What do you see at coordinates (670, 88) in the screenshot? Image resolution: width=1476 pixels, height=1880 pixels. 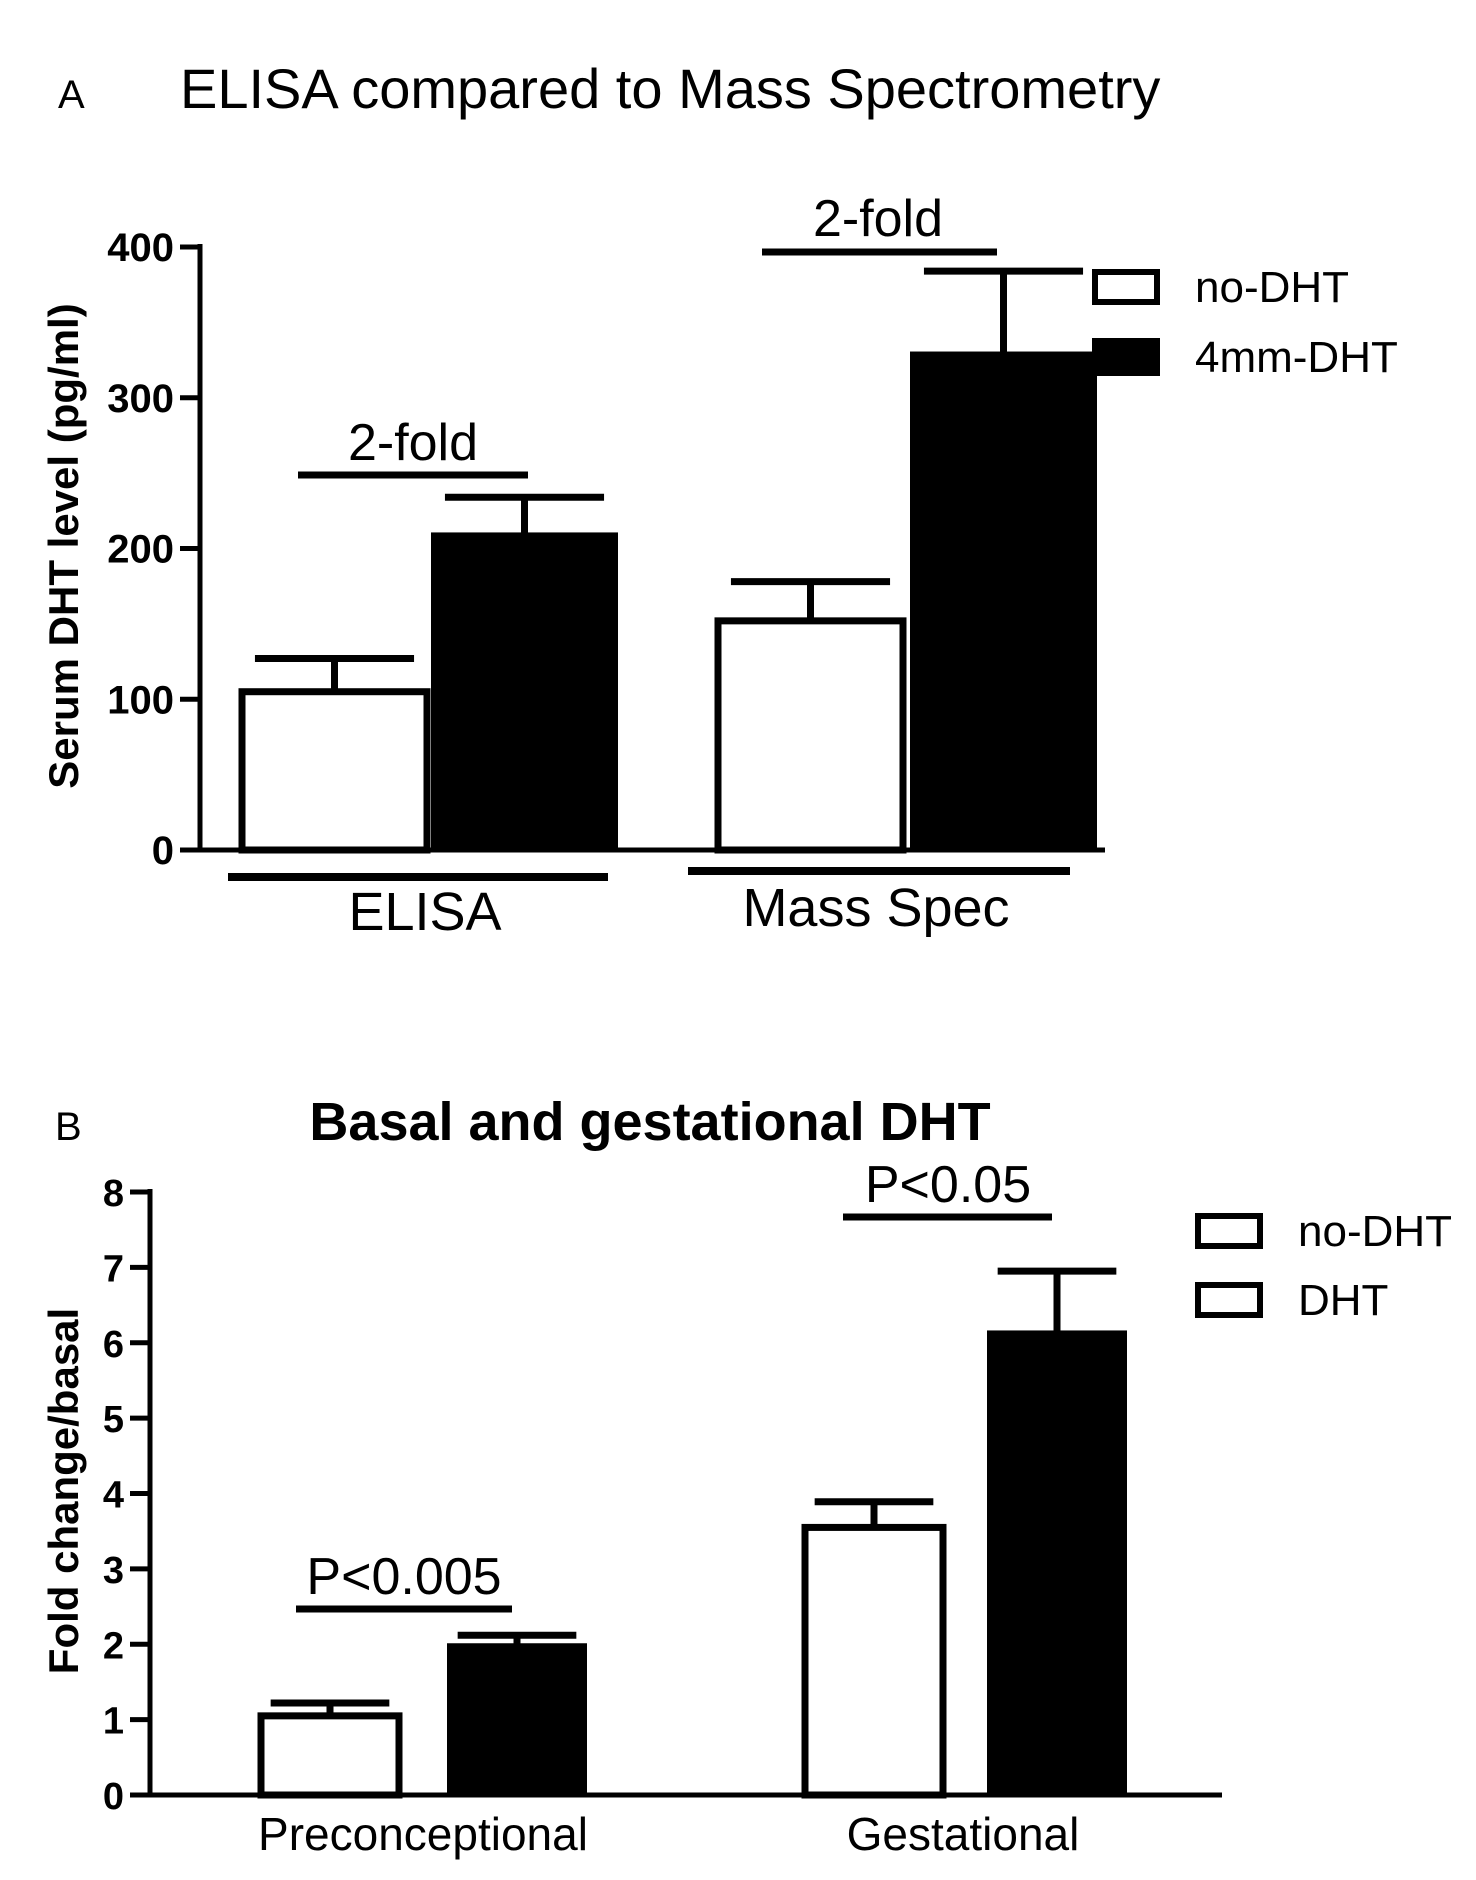 I see `panel-a-title: ELISA compared to Mass Spectrometry` at bounding box center [670, 88].